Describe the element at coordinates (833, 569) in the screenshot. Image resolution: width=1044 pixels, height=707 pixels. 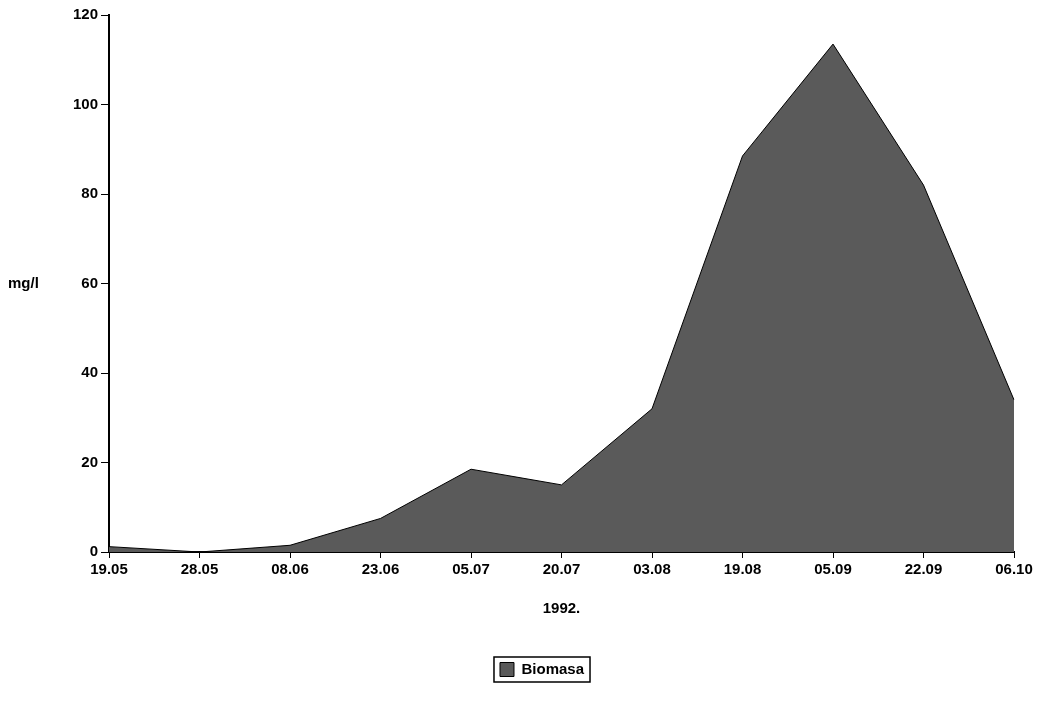
I see `x-tick-label: 05.09` at that location.